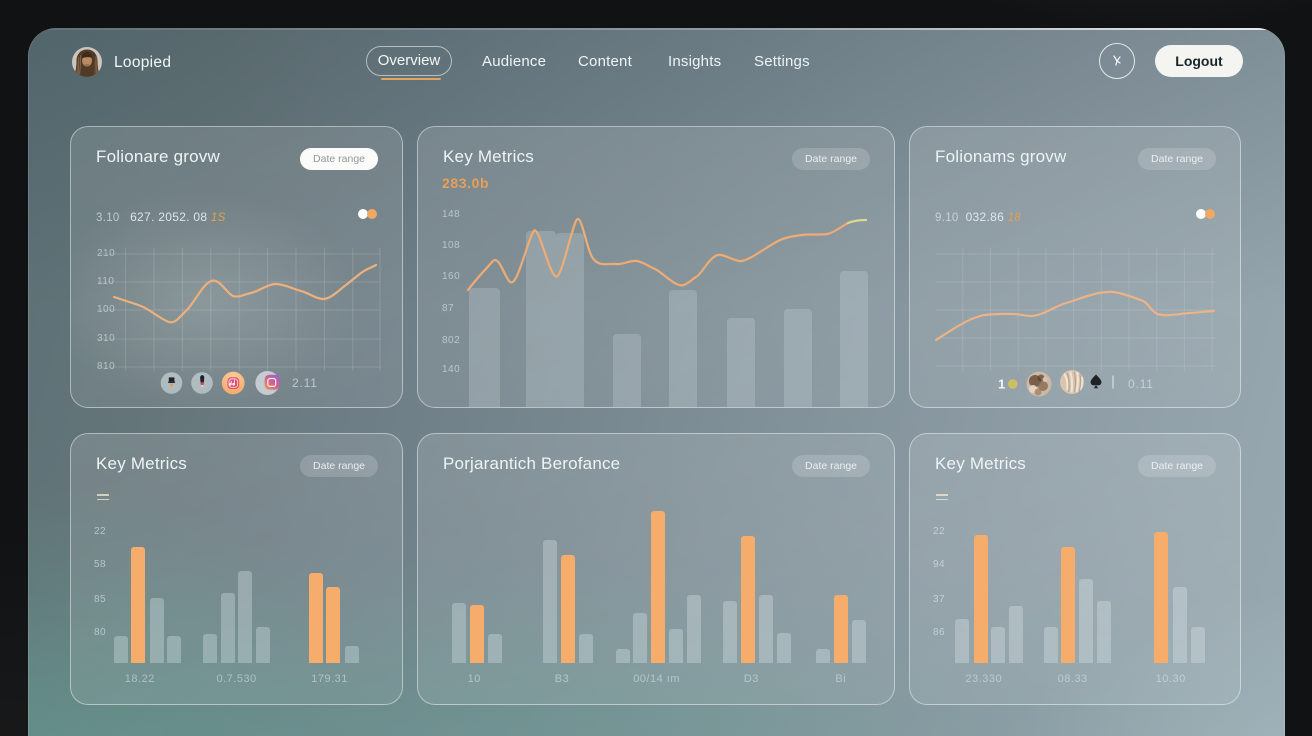 The height and width of the screenshot is (736, 1312). What do you see at coordinates (1001, 384) in the screenshot?
I see `svg-text: 1` at bounding box center [1001, 384].